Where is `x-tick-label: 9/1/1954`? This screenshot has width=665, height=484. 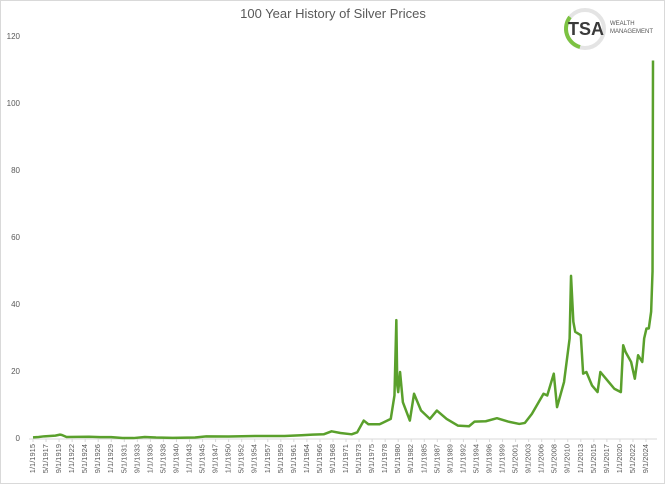
x-tick-label: 9/1/1954 is located at coordinates (254, 458).